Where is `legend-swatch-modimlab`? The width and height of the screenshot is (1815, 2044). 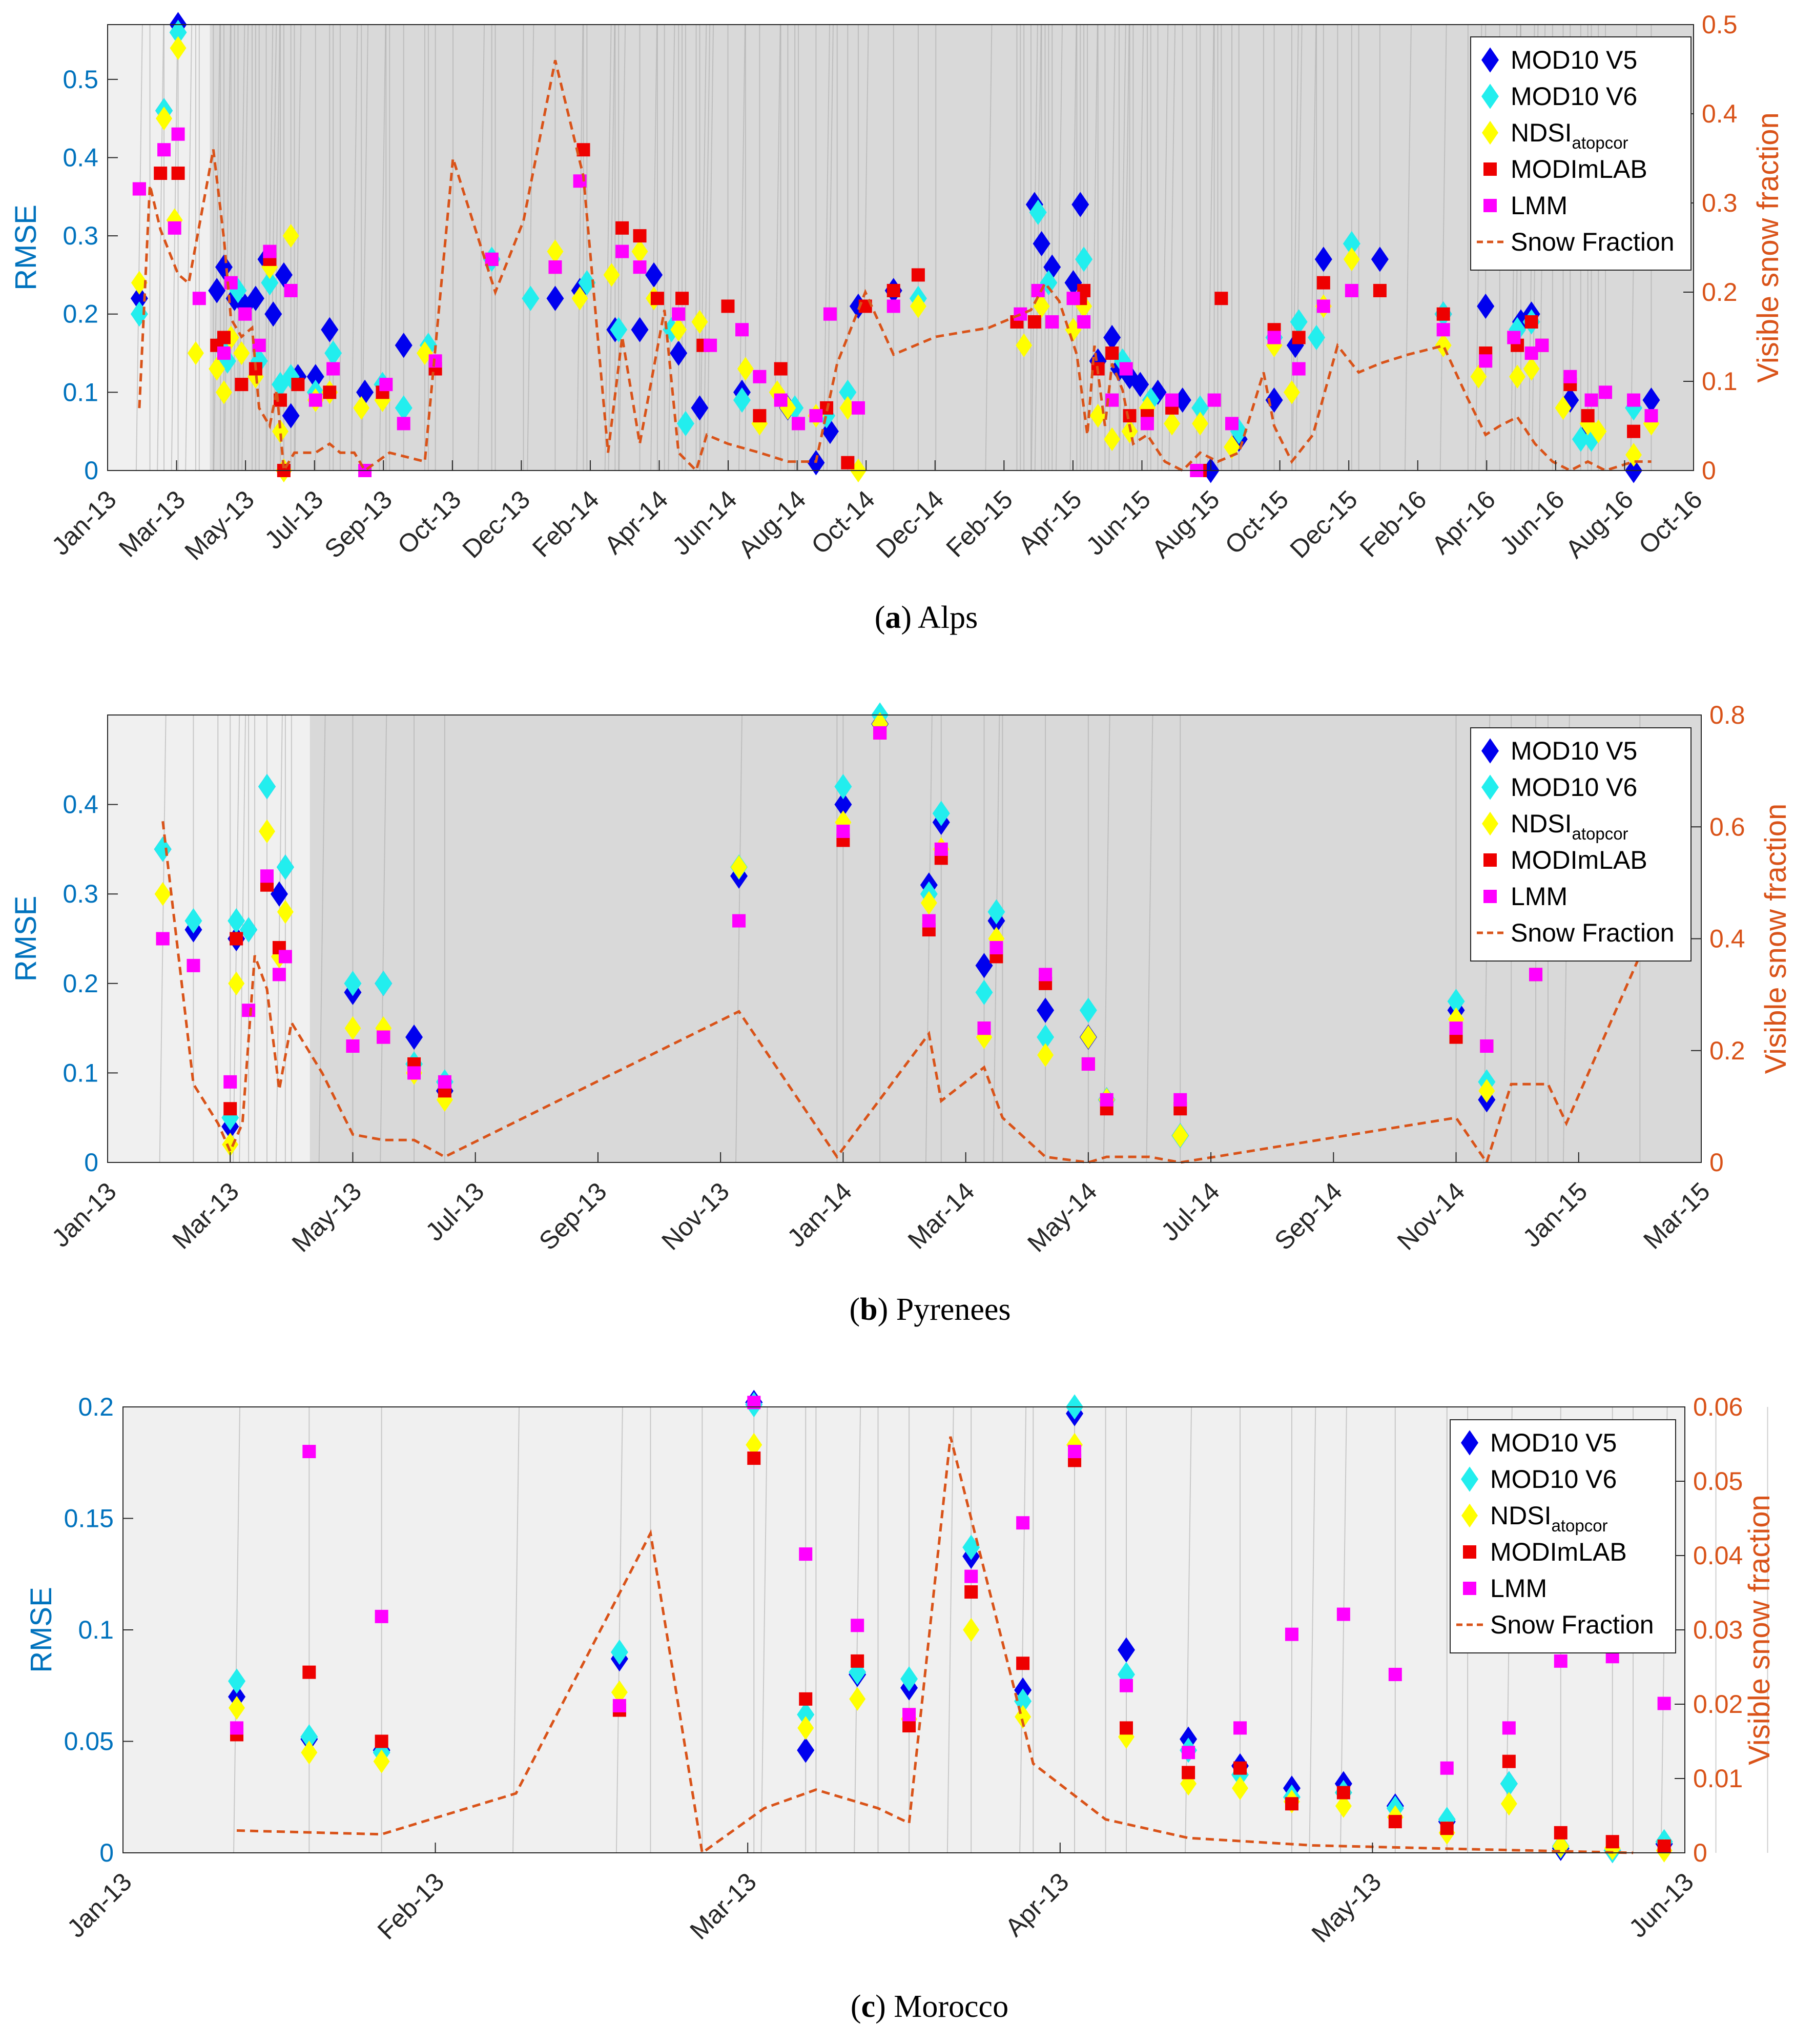 legend-swatch-modimlab is located at coordinates (1490, 169).